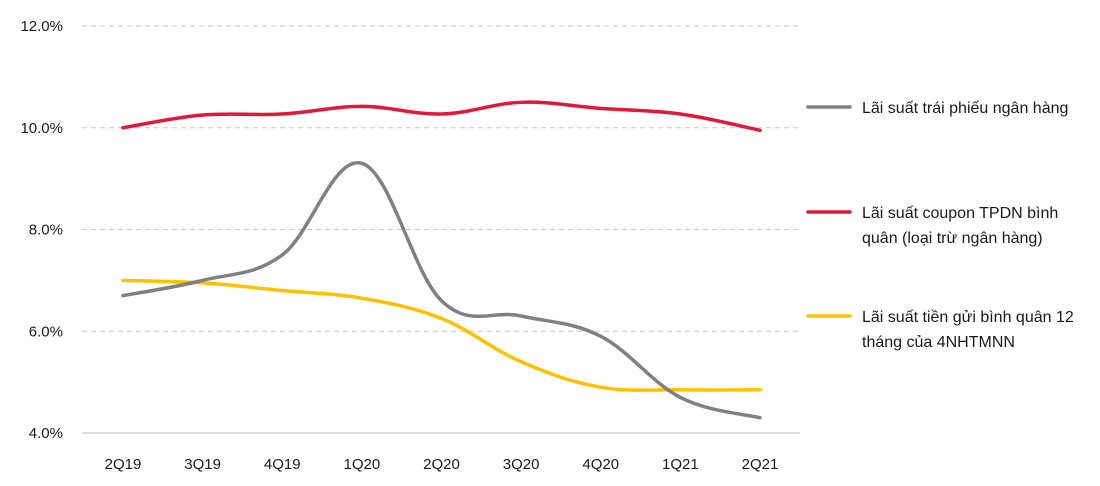  I want to click on x-tick-label: 2Q20, so click(441, 464).